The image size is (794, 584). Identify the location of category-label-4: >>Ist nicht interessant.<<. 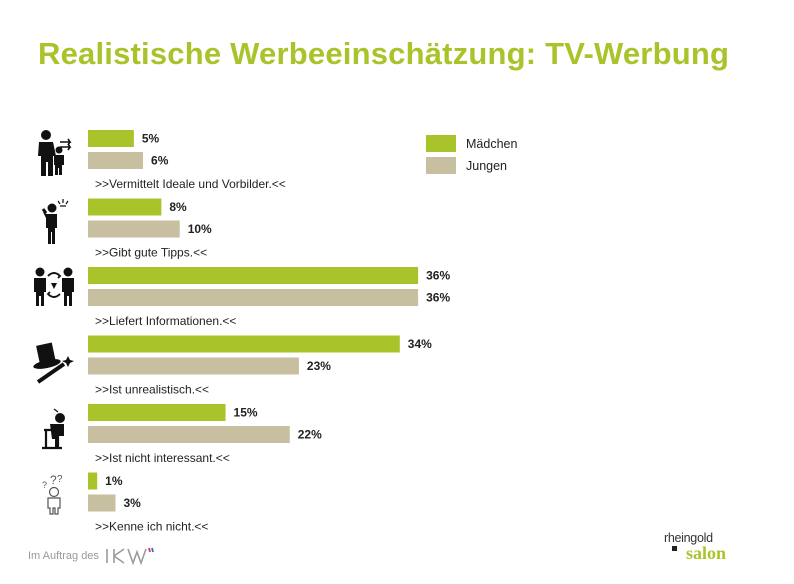
(162, 458).